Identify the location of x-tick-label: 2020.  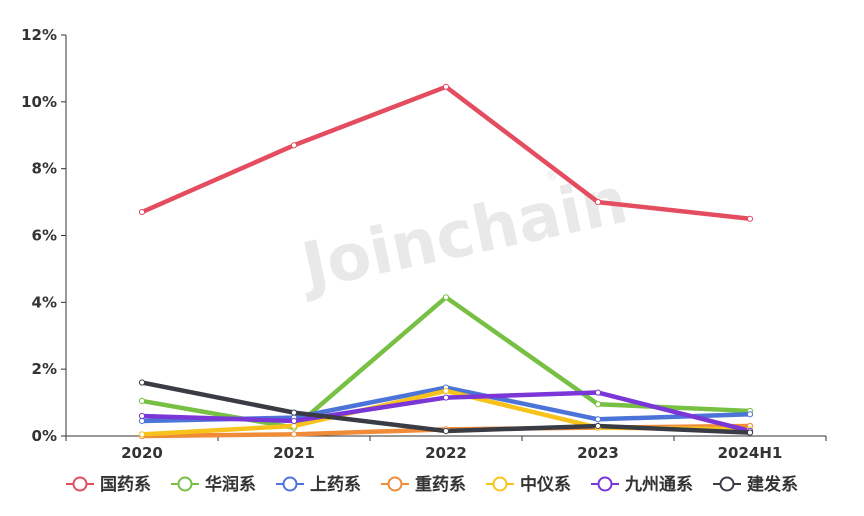
(142, 453).